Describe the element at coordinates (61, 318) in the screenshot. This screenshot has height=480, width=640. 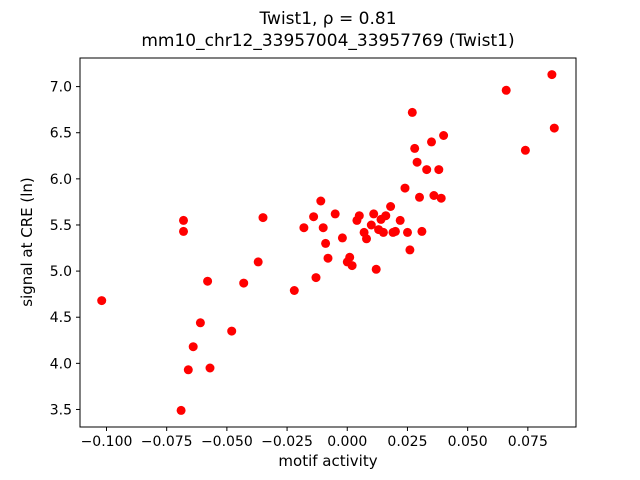
I see `y-tick-label: 4.5` at that location.